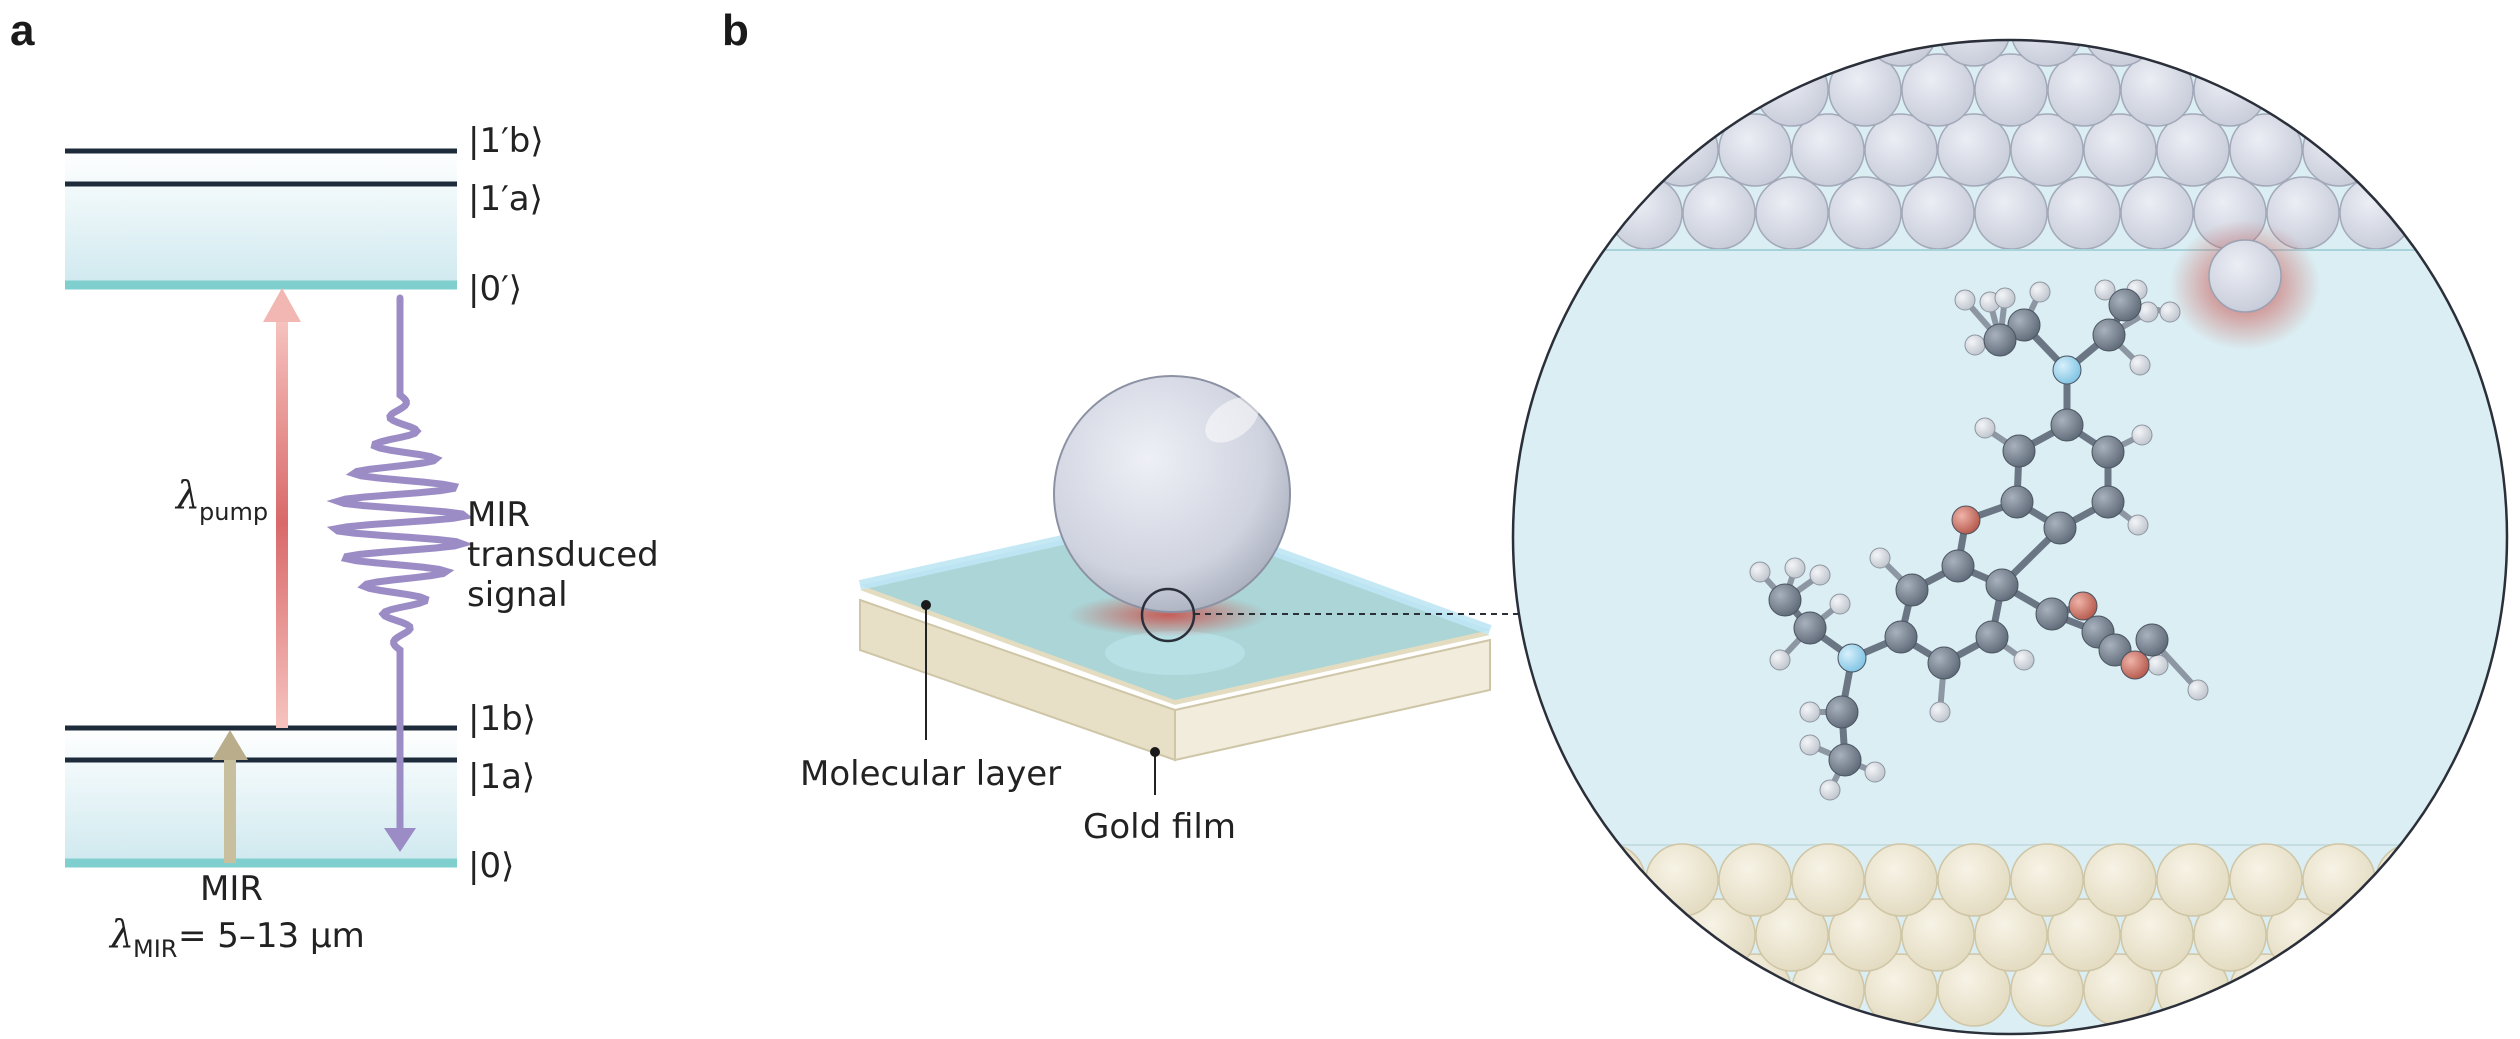 This screenshot has width=2520, height=1039. What do you see at coordinates (230, 796) in the screenshot?
I see `mir-arrow` at bounding box center [230, 796].